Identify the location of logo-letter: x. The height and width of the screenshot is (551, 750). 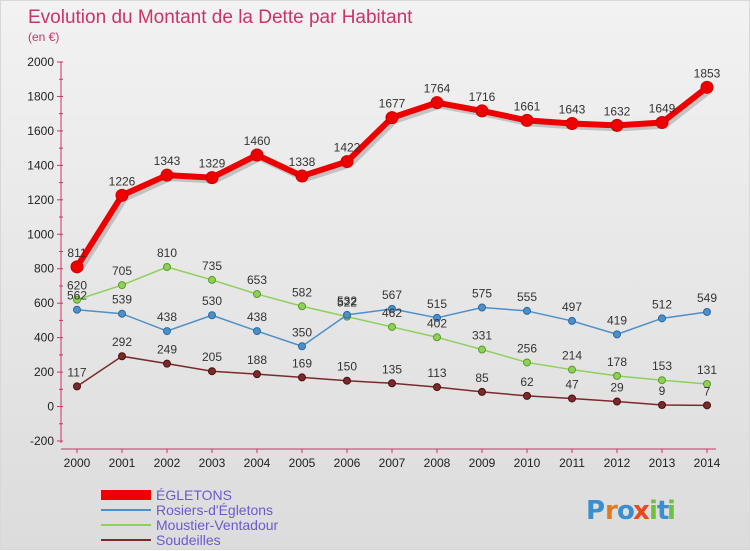
(641, 511).